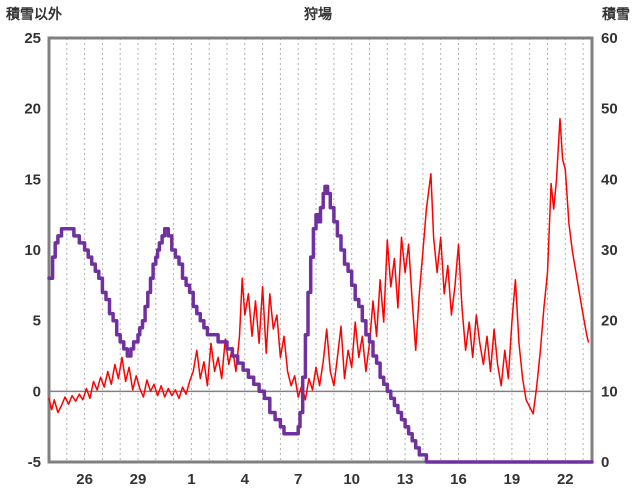  What do you see at coordinates (609, 179) in the screenshot?
I see `right-axis-tick-label: 40` at bounding box center [609, 179].